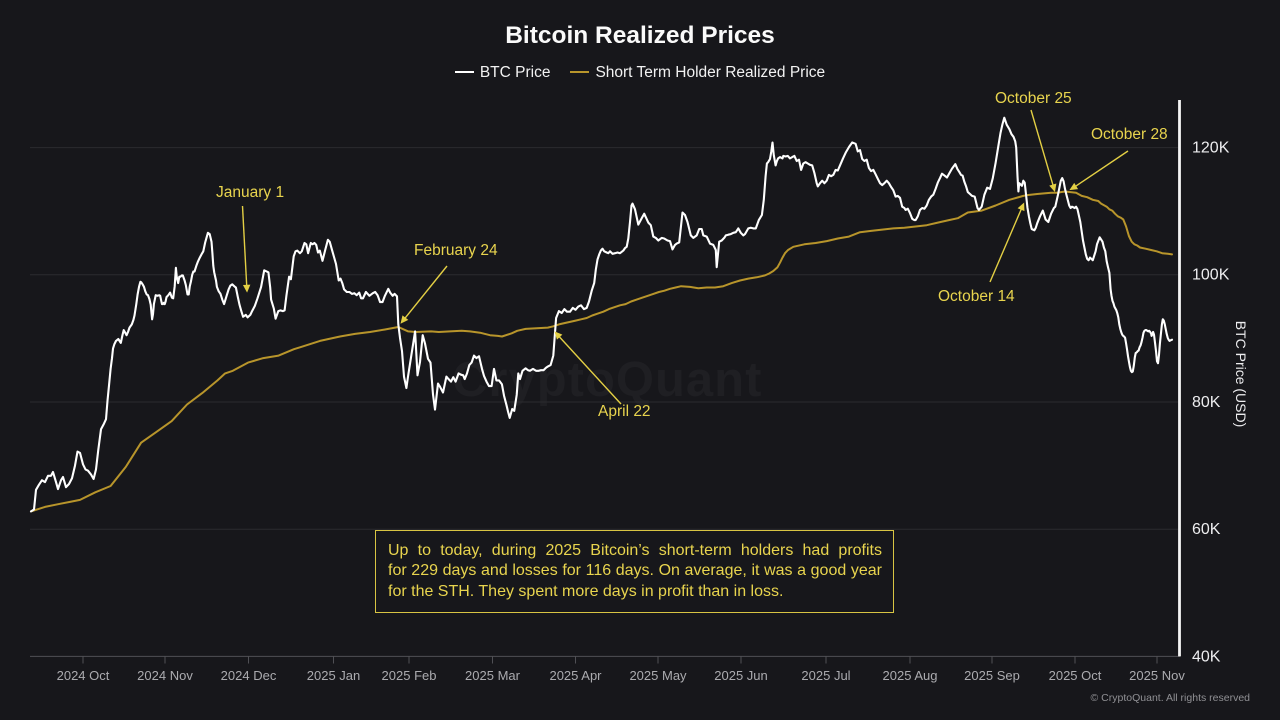 Image resolution: width=1280 pixels, height=720 pixels. Describe the element at coordinates (409, 675) in the screenshot. I see `svg-text: 2025 Feb` at that location.